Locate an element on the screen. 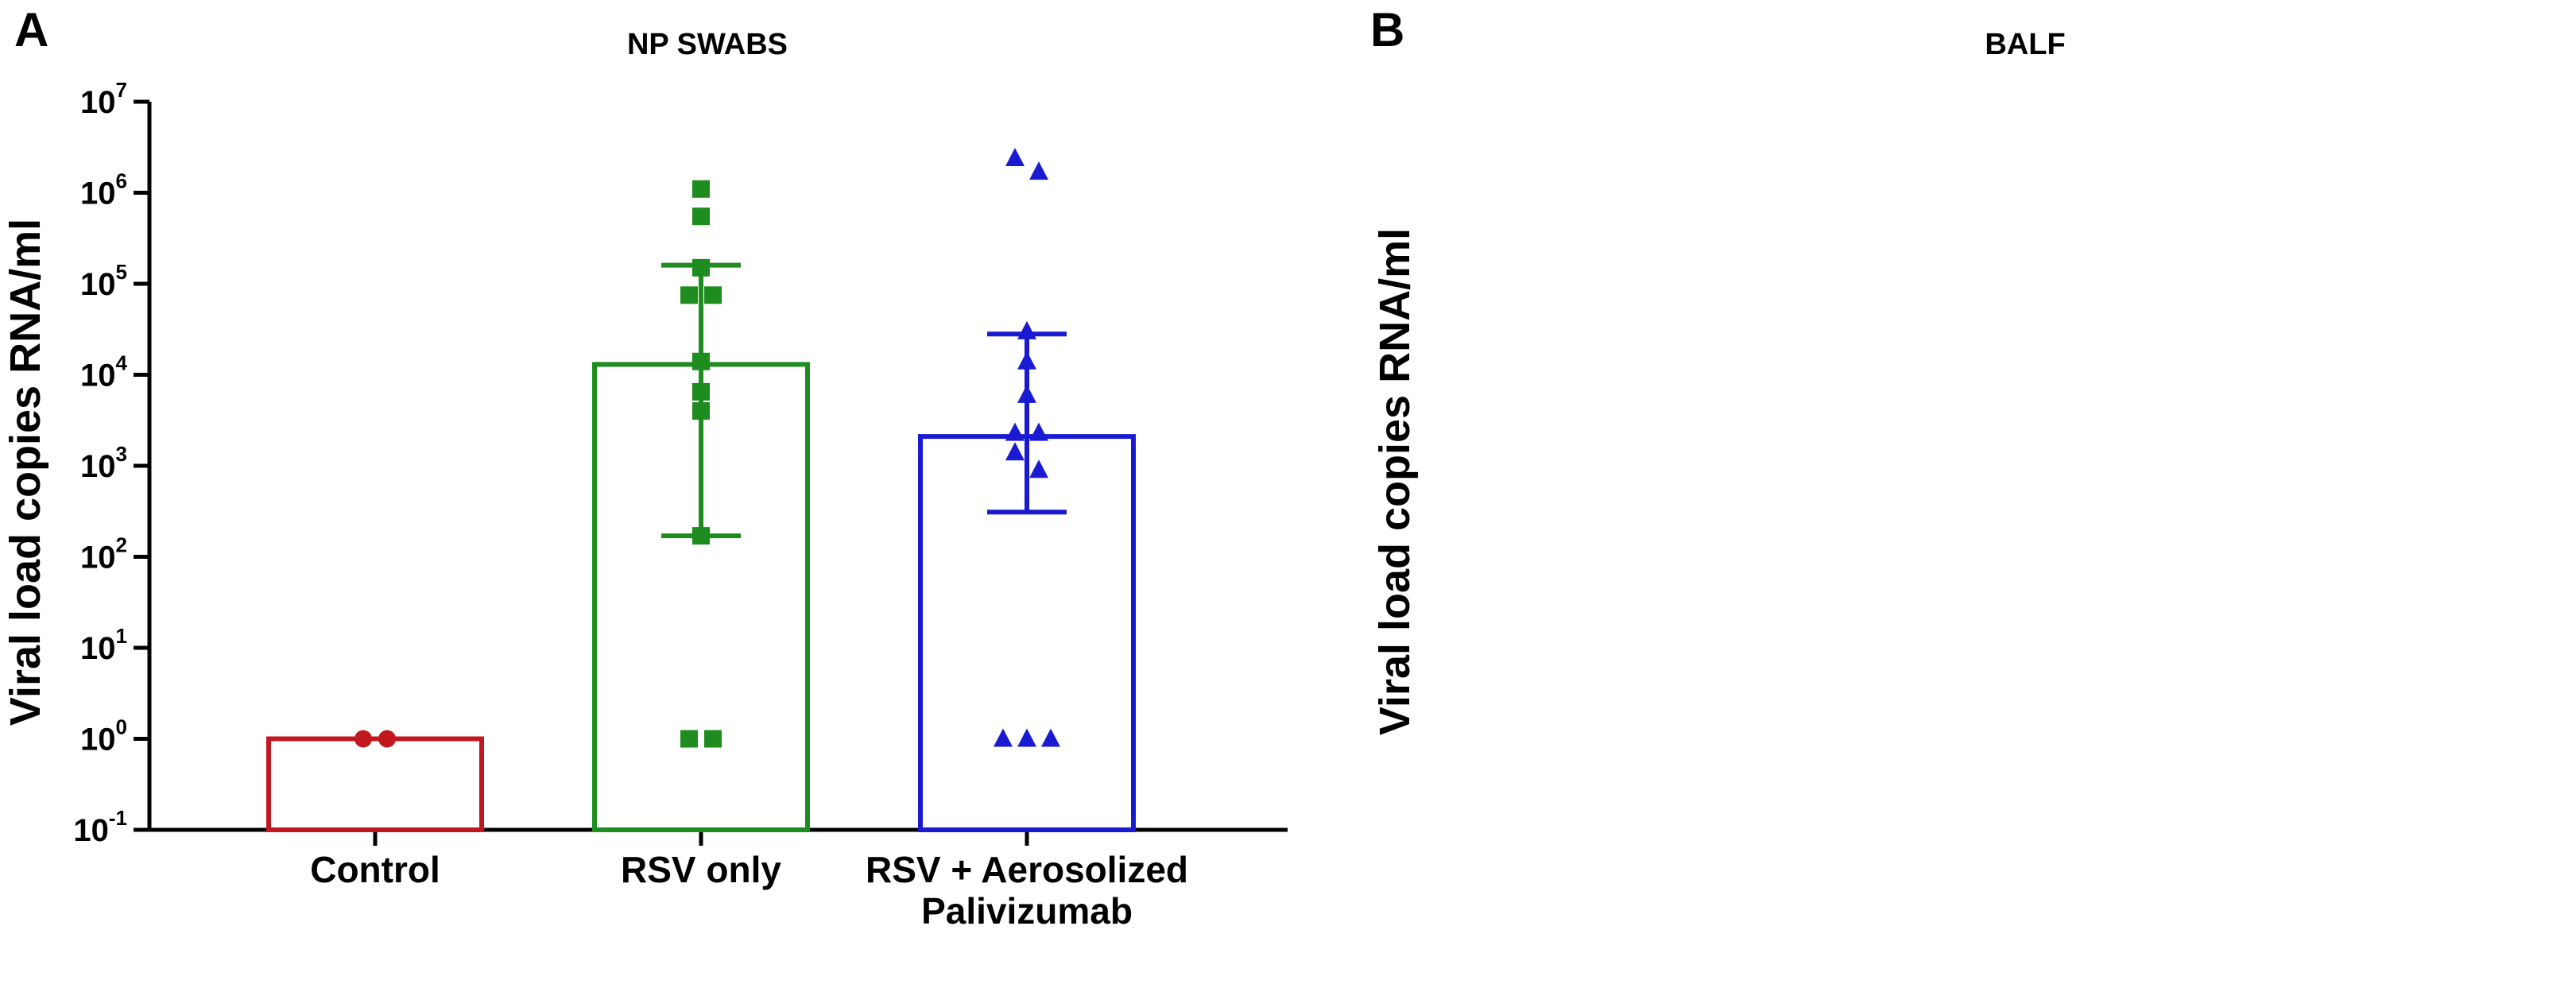 This screenshot has height=988, width=2576. y-tick-label: 10⁰ is located at coordinates (103, 736).